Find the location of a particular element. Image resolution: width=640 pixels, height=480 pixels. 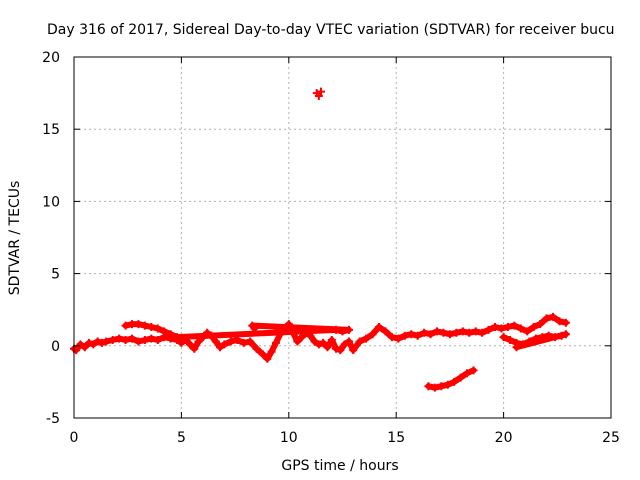

y-axis-label: SDTVAR / TECUs is located at coordinates (15, 238).